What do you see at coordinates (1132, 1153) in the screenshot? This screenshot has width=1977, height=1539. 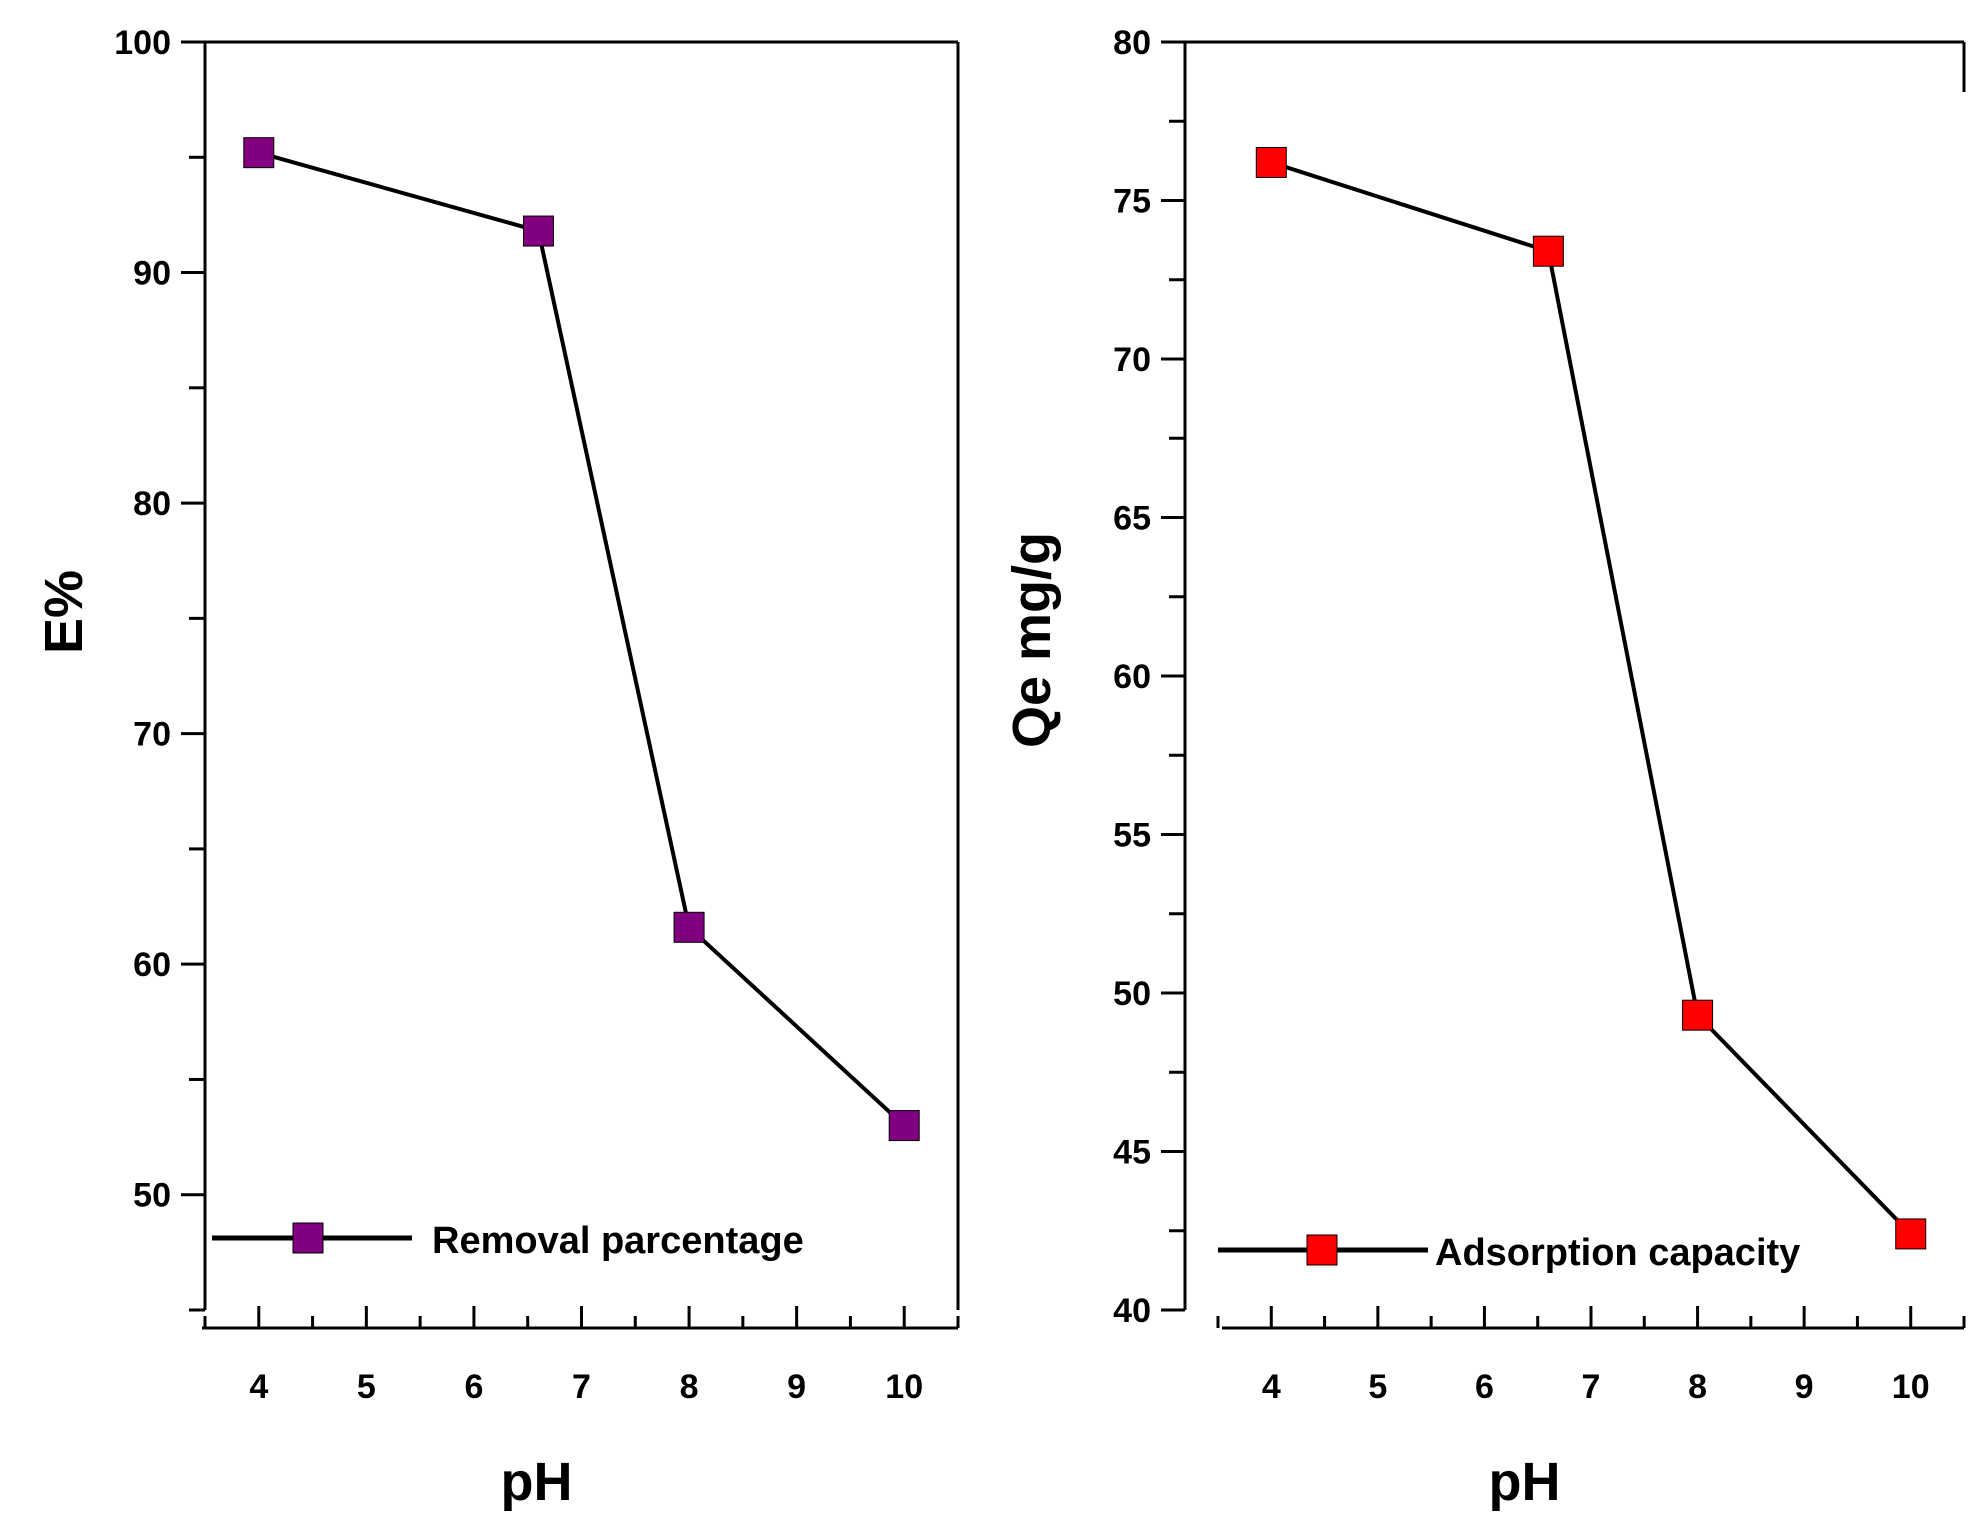 I see `y-tick-label: 45` at bounding box center [1132, 1153].